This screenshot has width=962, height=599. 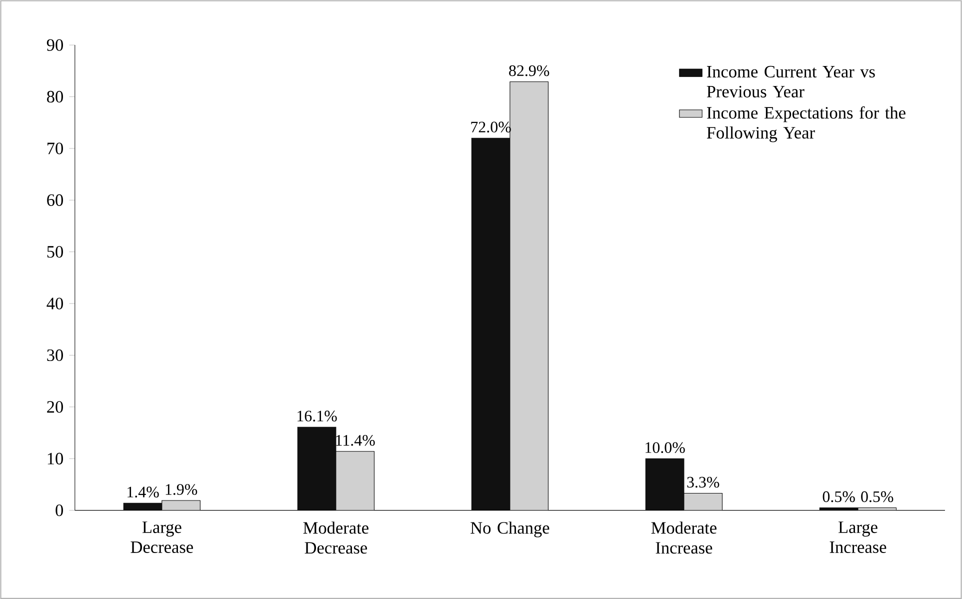 I want to click on y-tick-label: 90, so click(x=54, y=45).